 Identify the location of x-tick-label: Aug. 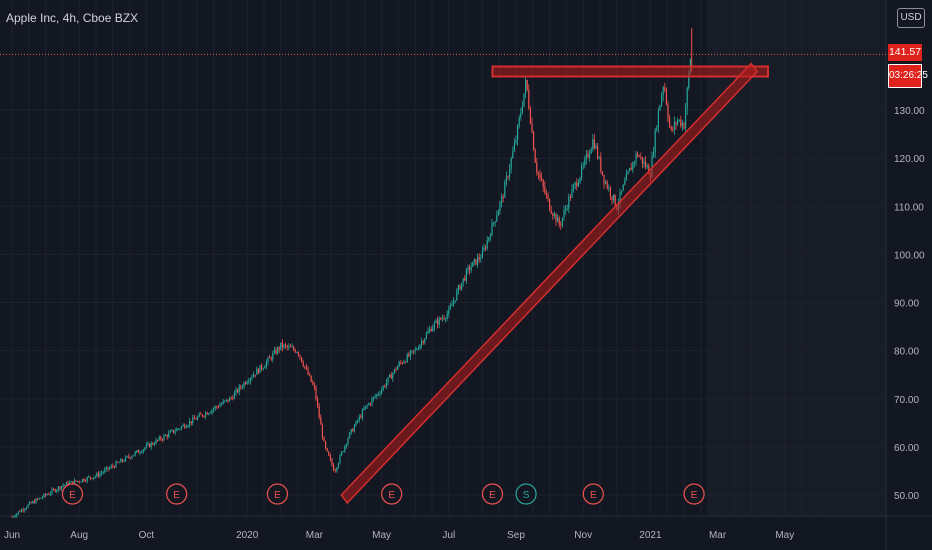
(79, 535).